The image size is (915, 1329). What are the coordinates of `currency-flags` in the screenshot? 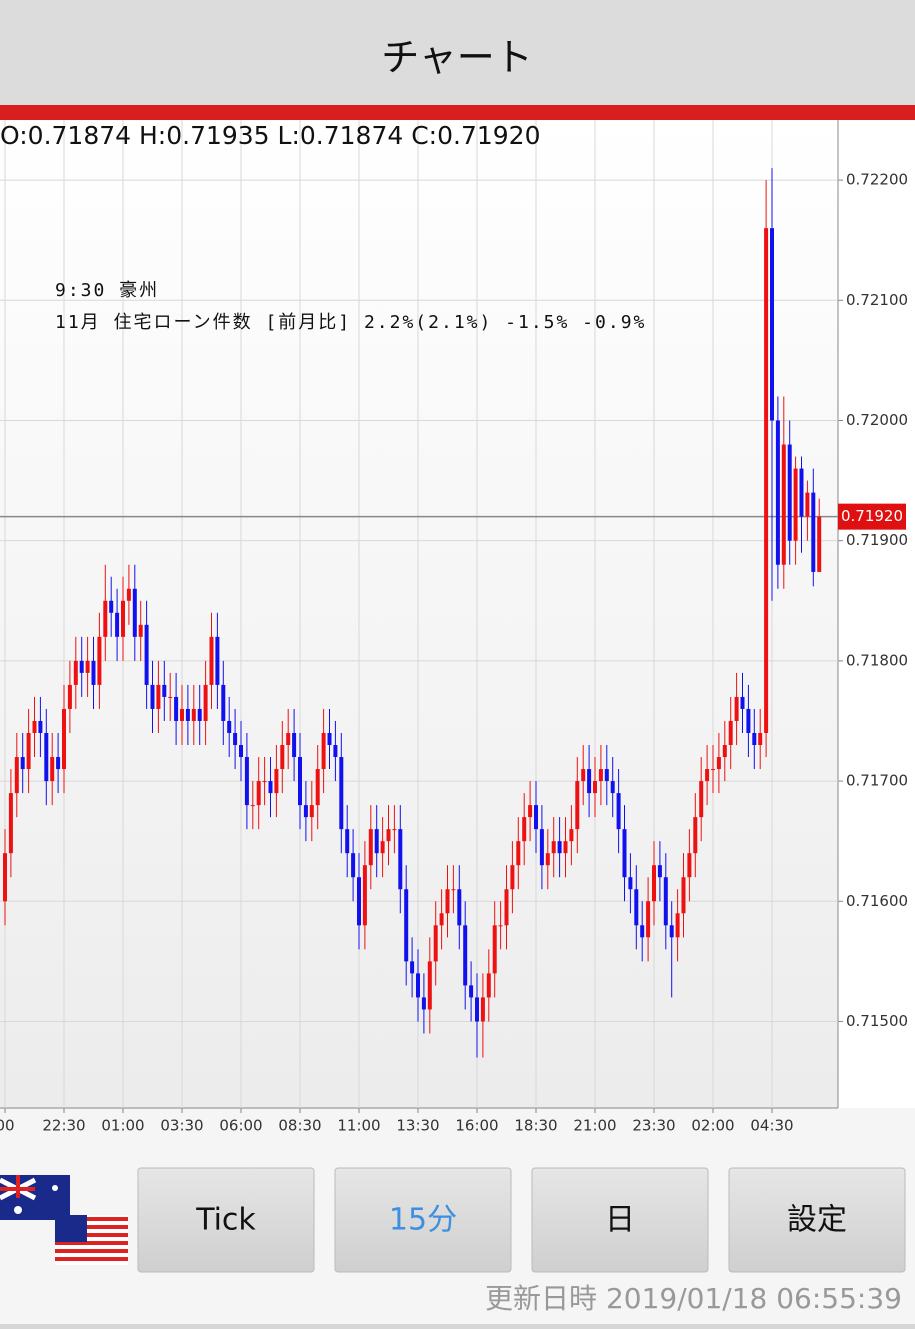 It's located at (64, 1220).